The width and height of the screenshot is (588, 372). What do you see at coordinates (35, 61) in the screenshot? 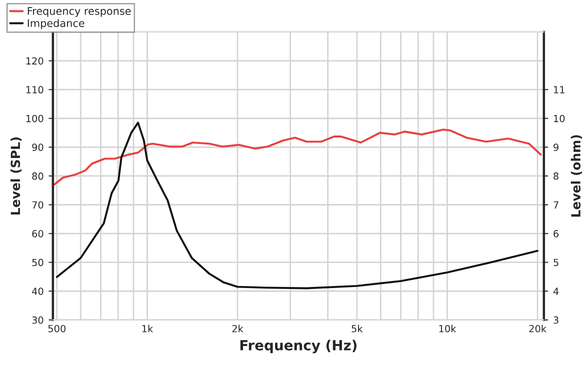
I see `y-tick-label: 120` at bounding box center [35, 61].